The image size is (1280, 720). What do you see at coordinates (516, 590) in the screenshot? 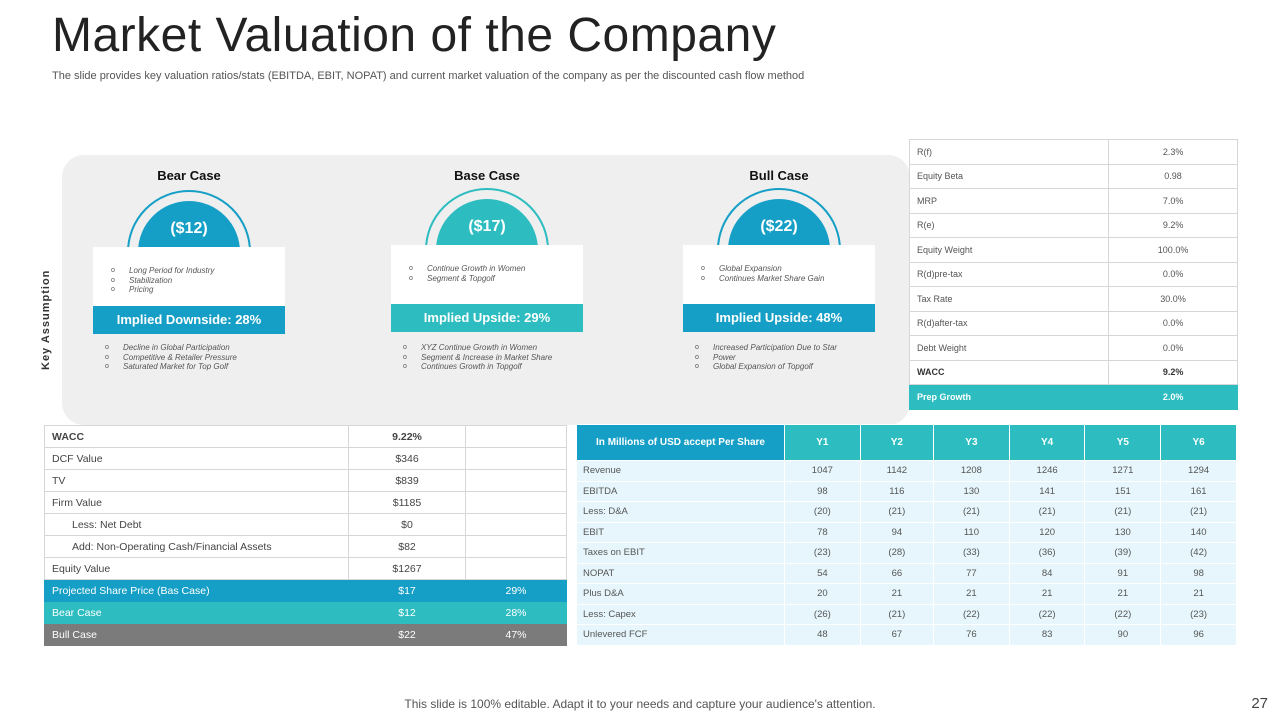
I see `valuation-pct: 29%` at bounding box center [516, 590].